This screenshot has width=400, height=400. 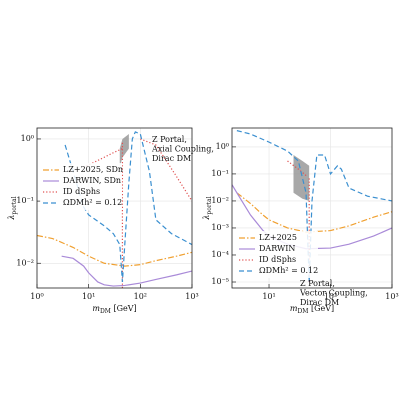 What do you see at coordinates (220, 254) in the screenshot?
I see `y-tick-label: 10⁻⁴` at bounding box center [220, 254].